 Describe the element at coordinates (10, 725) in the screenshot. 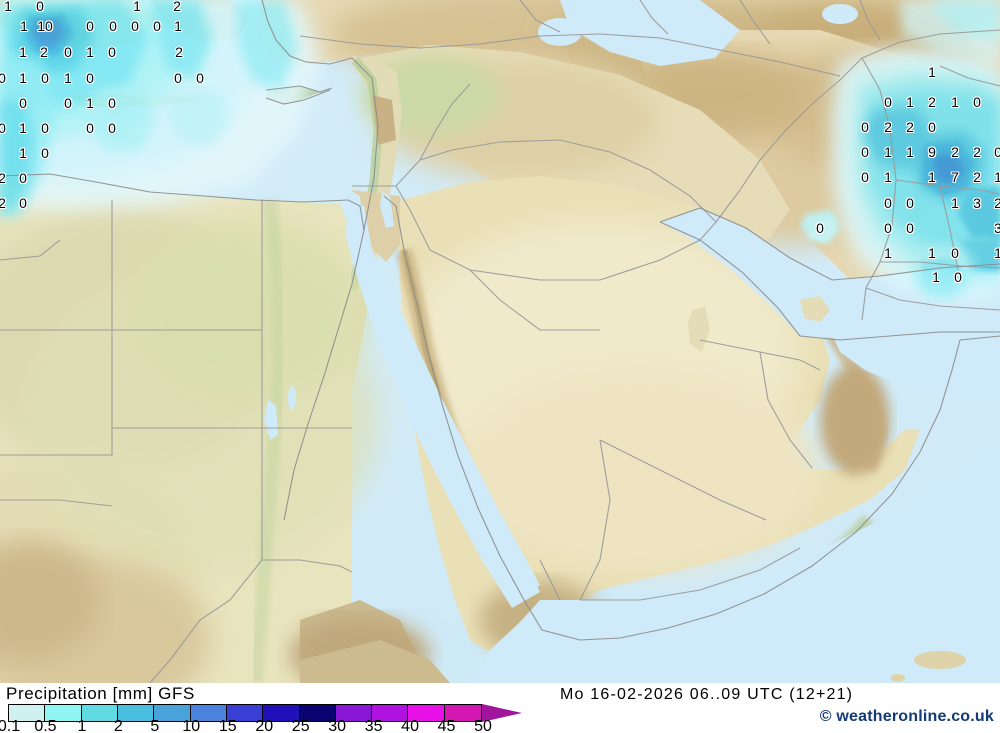

I see `legend-tick-0.1: 0.1` at that location.